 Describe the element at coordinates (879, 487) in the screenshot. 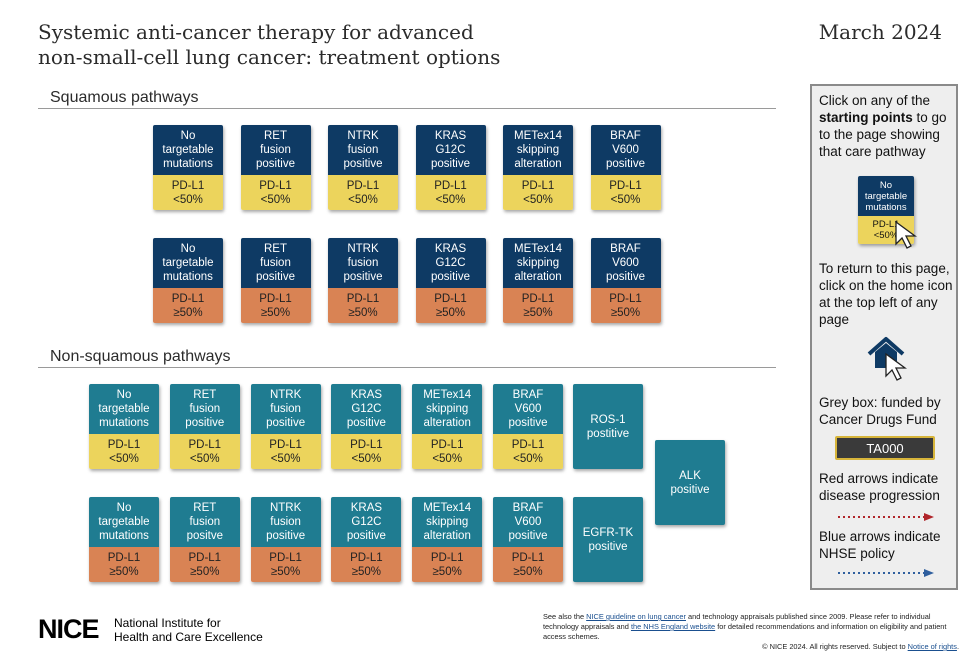

I see `red-arrow-legend: Red arrows indicate disease progression` at that location.